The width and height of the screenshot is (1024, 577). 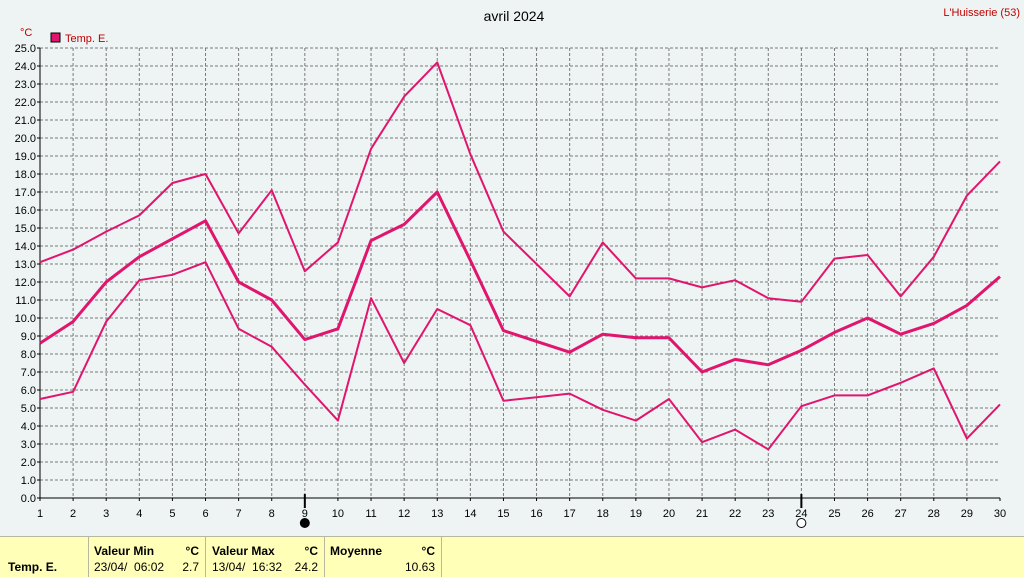 I want to click on x-tick-label: 29, so click(x=967, y=514).